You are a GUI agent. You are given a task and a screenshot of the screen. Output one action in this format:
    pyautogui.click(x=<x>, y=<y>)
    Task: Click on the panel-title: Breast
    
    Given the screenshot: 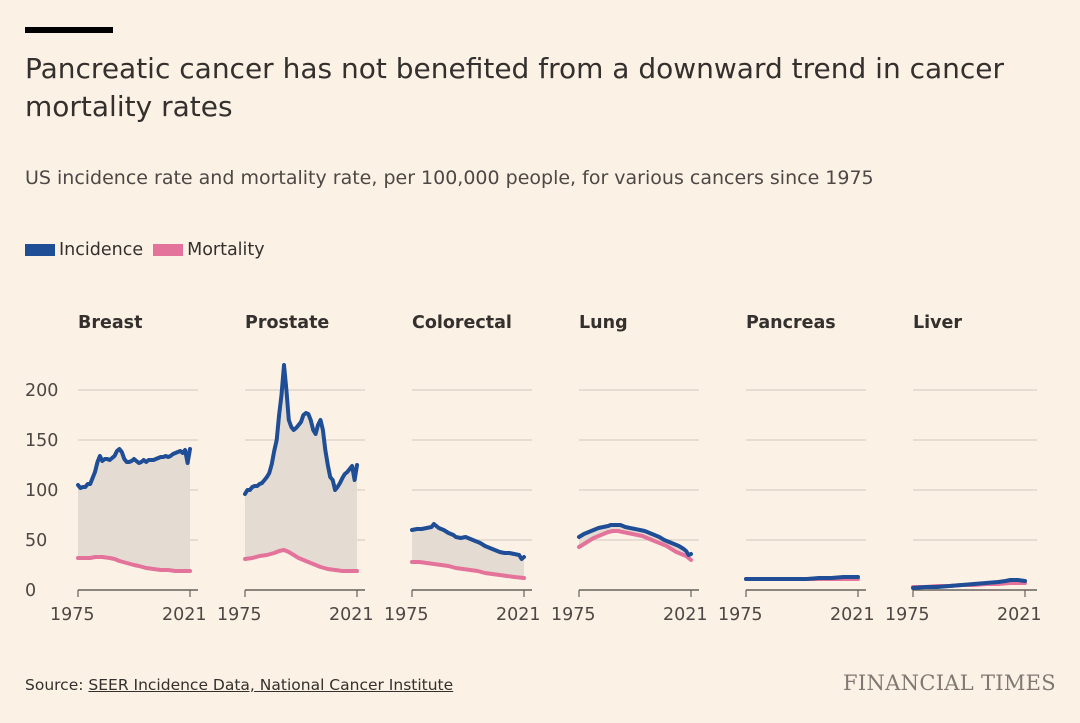 What is the action you would take?
    pyautogui.click(x=110, y=323)
    